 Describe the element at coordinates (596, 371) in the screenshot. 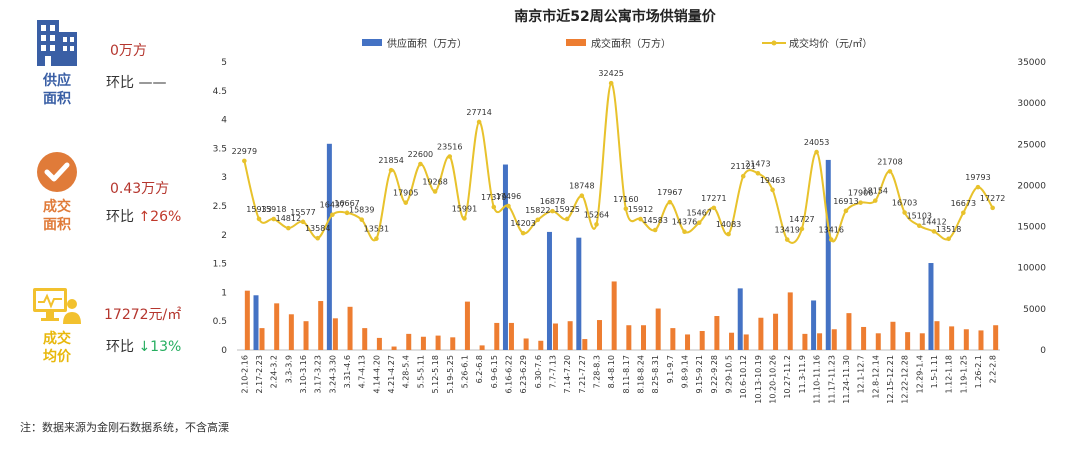

I see `x-tick-24: 7.28-8.3` at that location.